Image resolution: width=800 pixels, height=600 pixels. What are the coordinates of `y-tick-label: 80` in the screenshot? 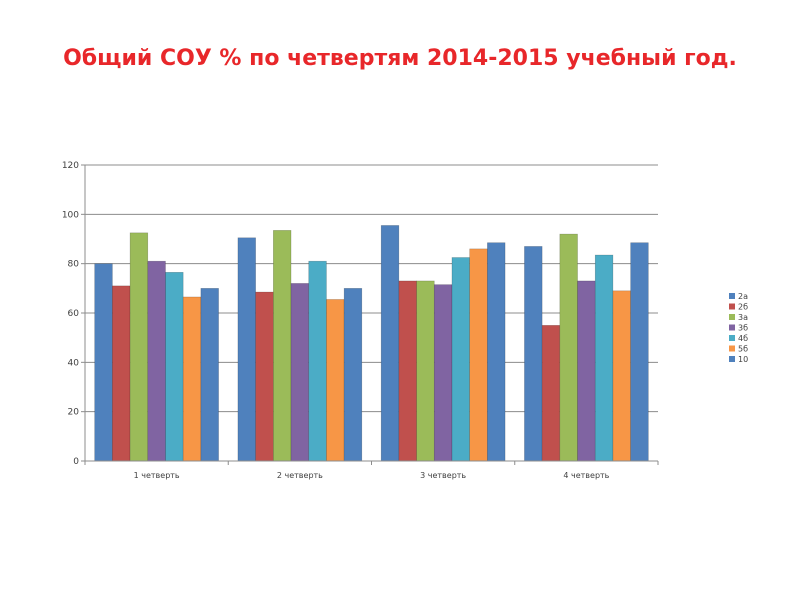 It's located at (74, 265).